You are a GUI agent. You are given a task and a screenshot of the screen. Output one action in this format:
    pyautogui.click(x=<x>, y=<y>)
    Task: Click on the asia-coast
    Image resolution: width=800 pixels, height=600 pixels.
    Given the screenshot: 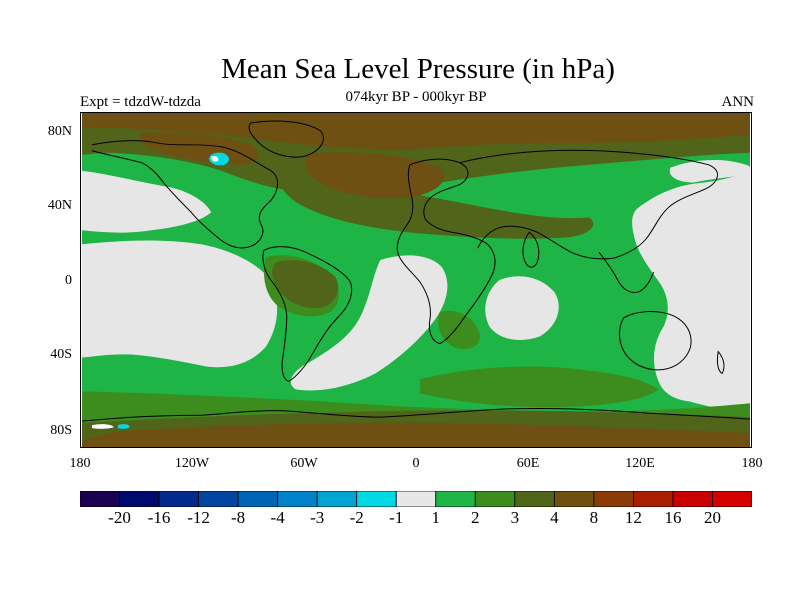 What is the action you would take?
    pyautogui.click(x=588, y=204)
    